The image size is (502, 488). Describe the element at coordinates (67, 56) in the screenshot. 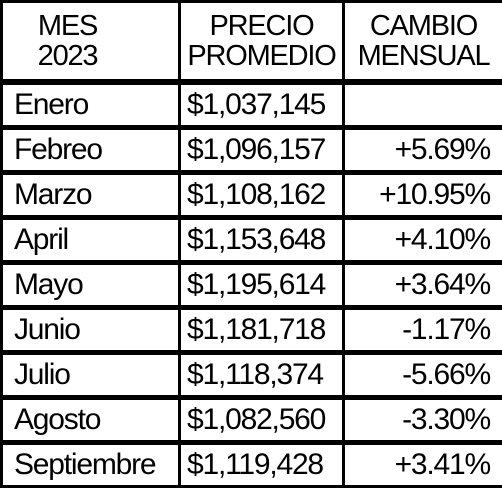

I see `header-month-line2: 2023` at that location.